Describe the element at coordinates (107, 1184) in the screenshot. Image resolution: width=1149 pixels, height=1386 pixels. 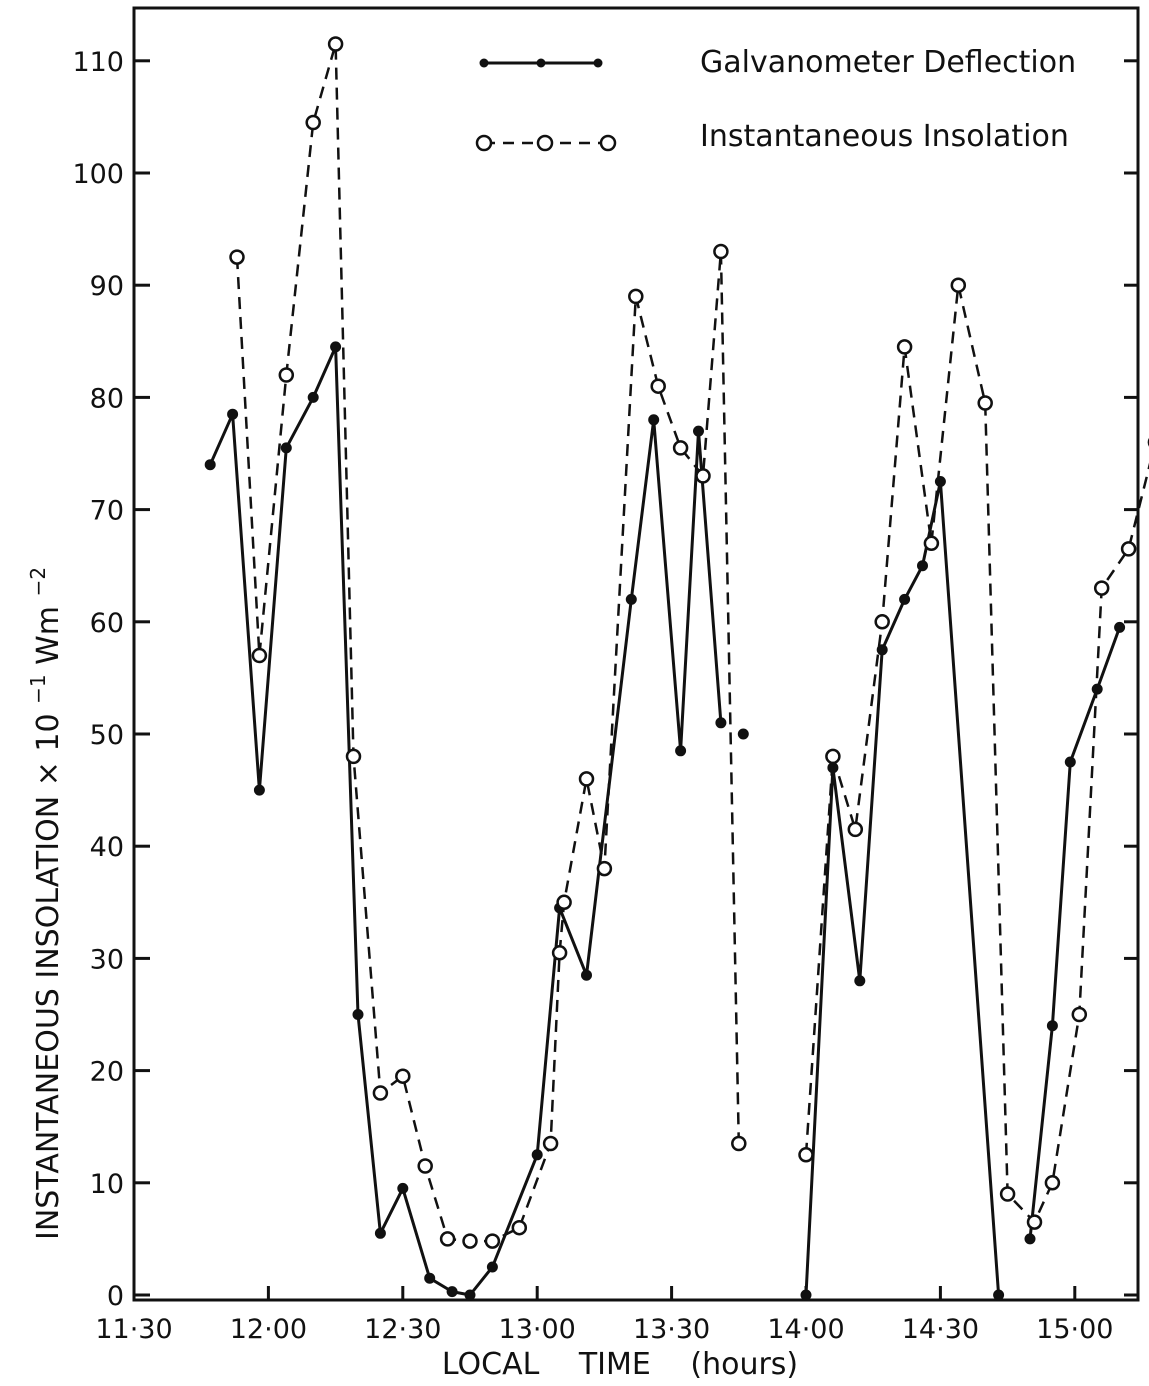
I see `y-tick-label: 10` at that location.